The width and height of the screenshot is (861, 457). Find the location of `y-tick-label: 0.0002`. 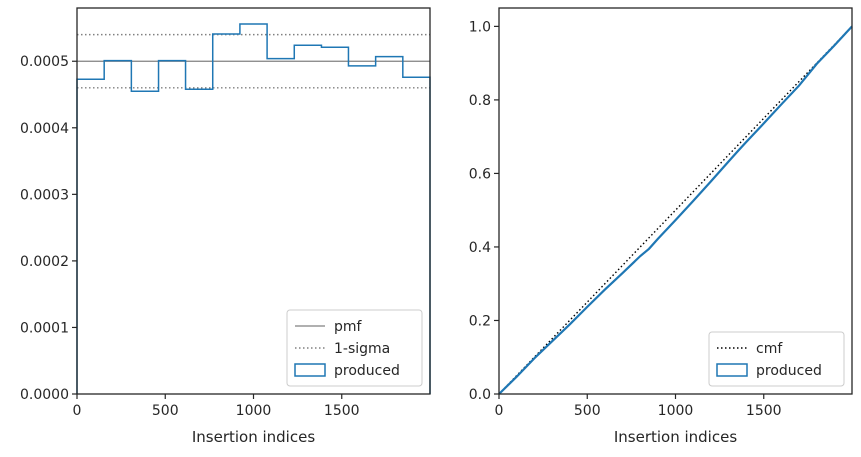

y-tick-label: 0.0002 is located at coordinates (44, 262).